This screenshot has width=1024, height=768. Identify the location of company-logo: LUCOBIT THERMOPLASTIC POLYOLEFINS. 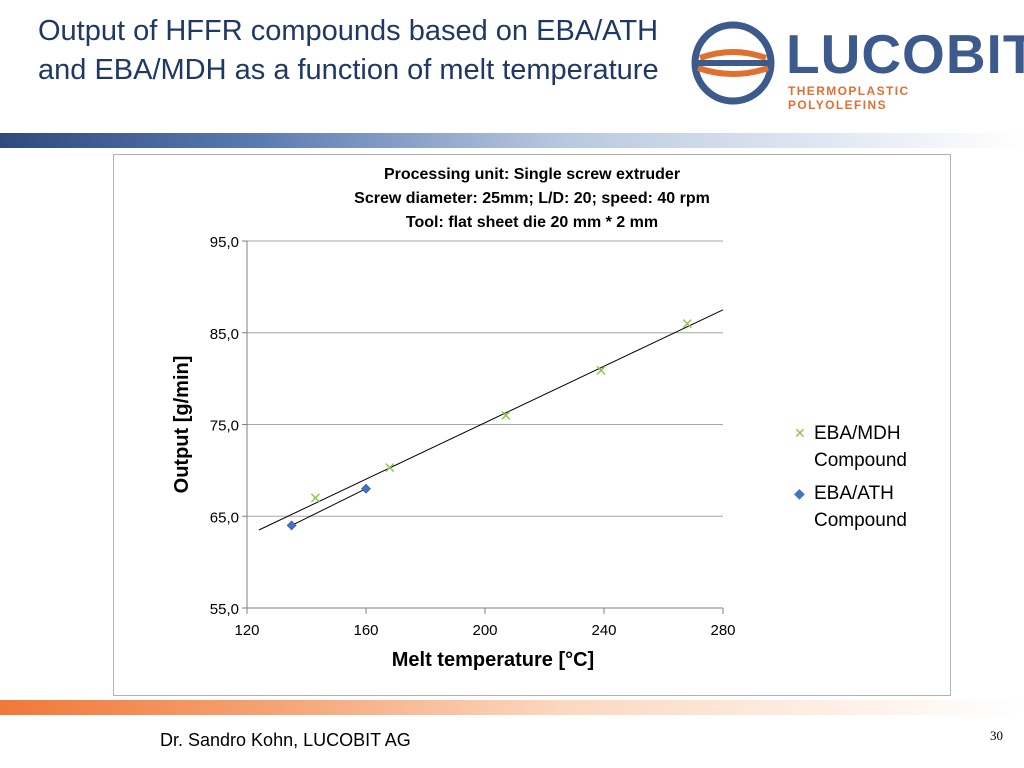
(856, 65).